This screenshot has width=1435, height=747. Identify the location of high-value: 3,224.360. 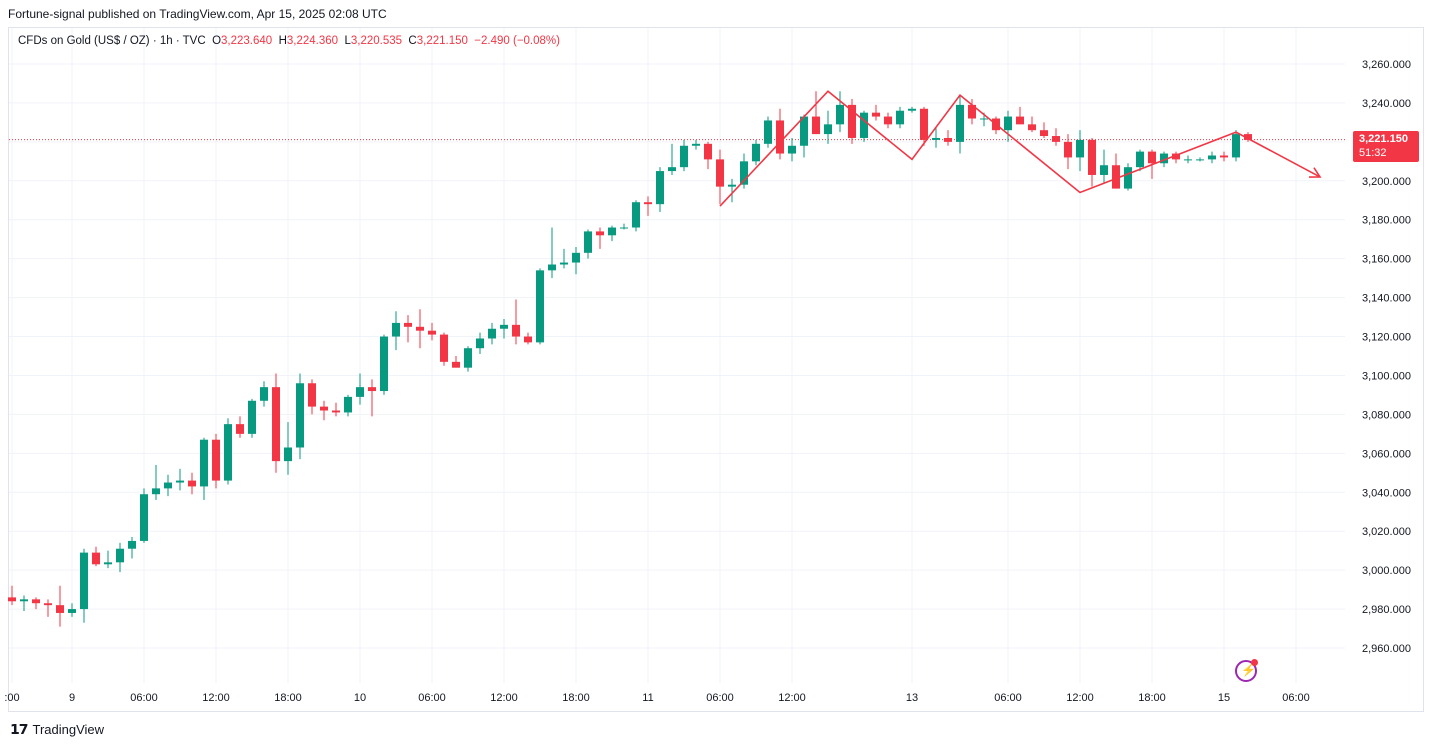
(312, 41).